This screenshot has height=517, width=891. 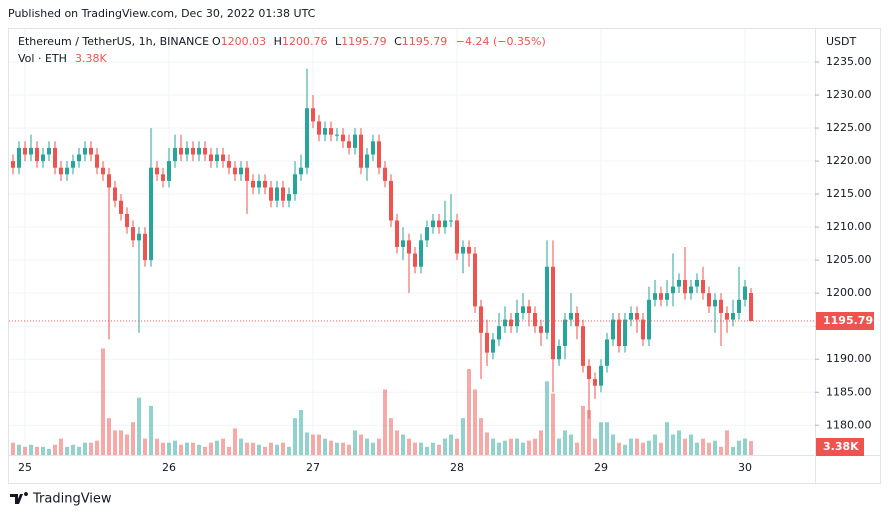 I want to click on last-price-label: 1195.79, so click(x=848, y=320).